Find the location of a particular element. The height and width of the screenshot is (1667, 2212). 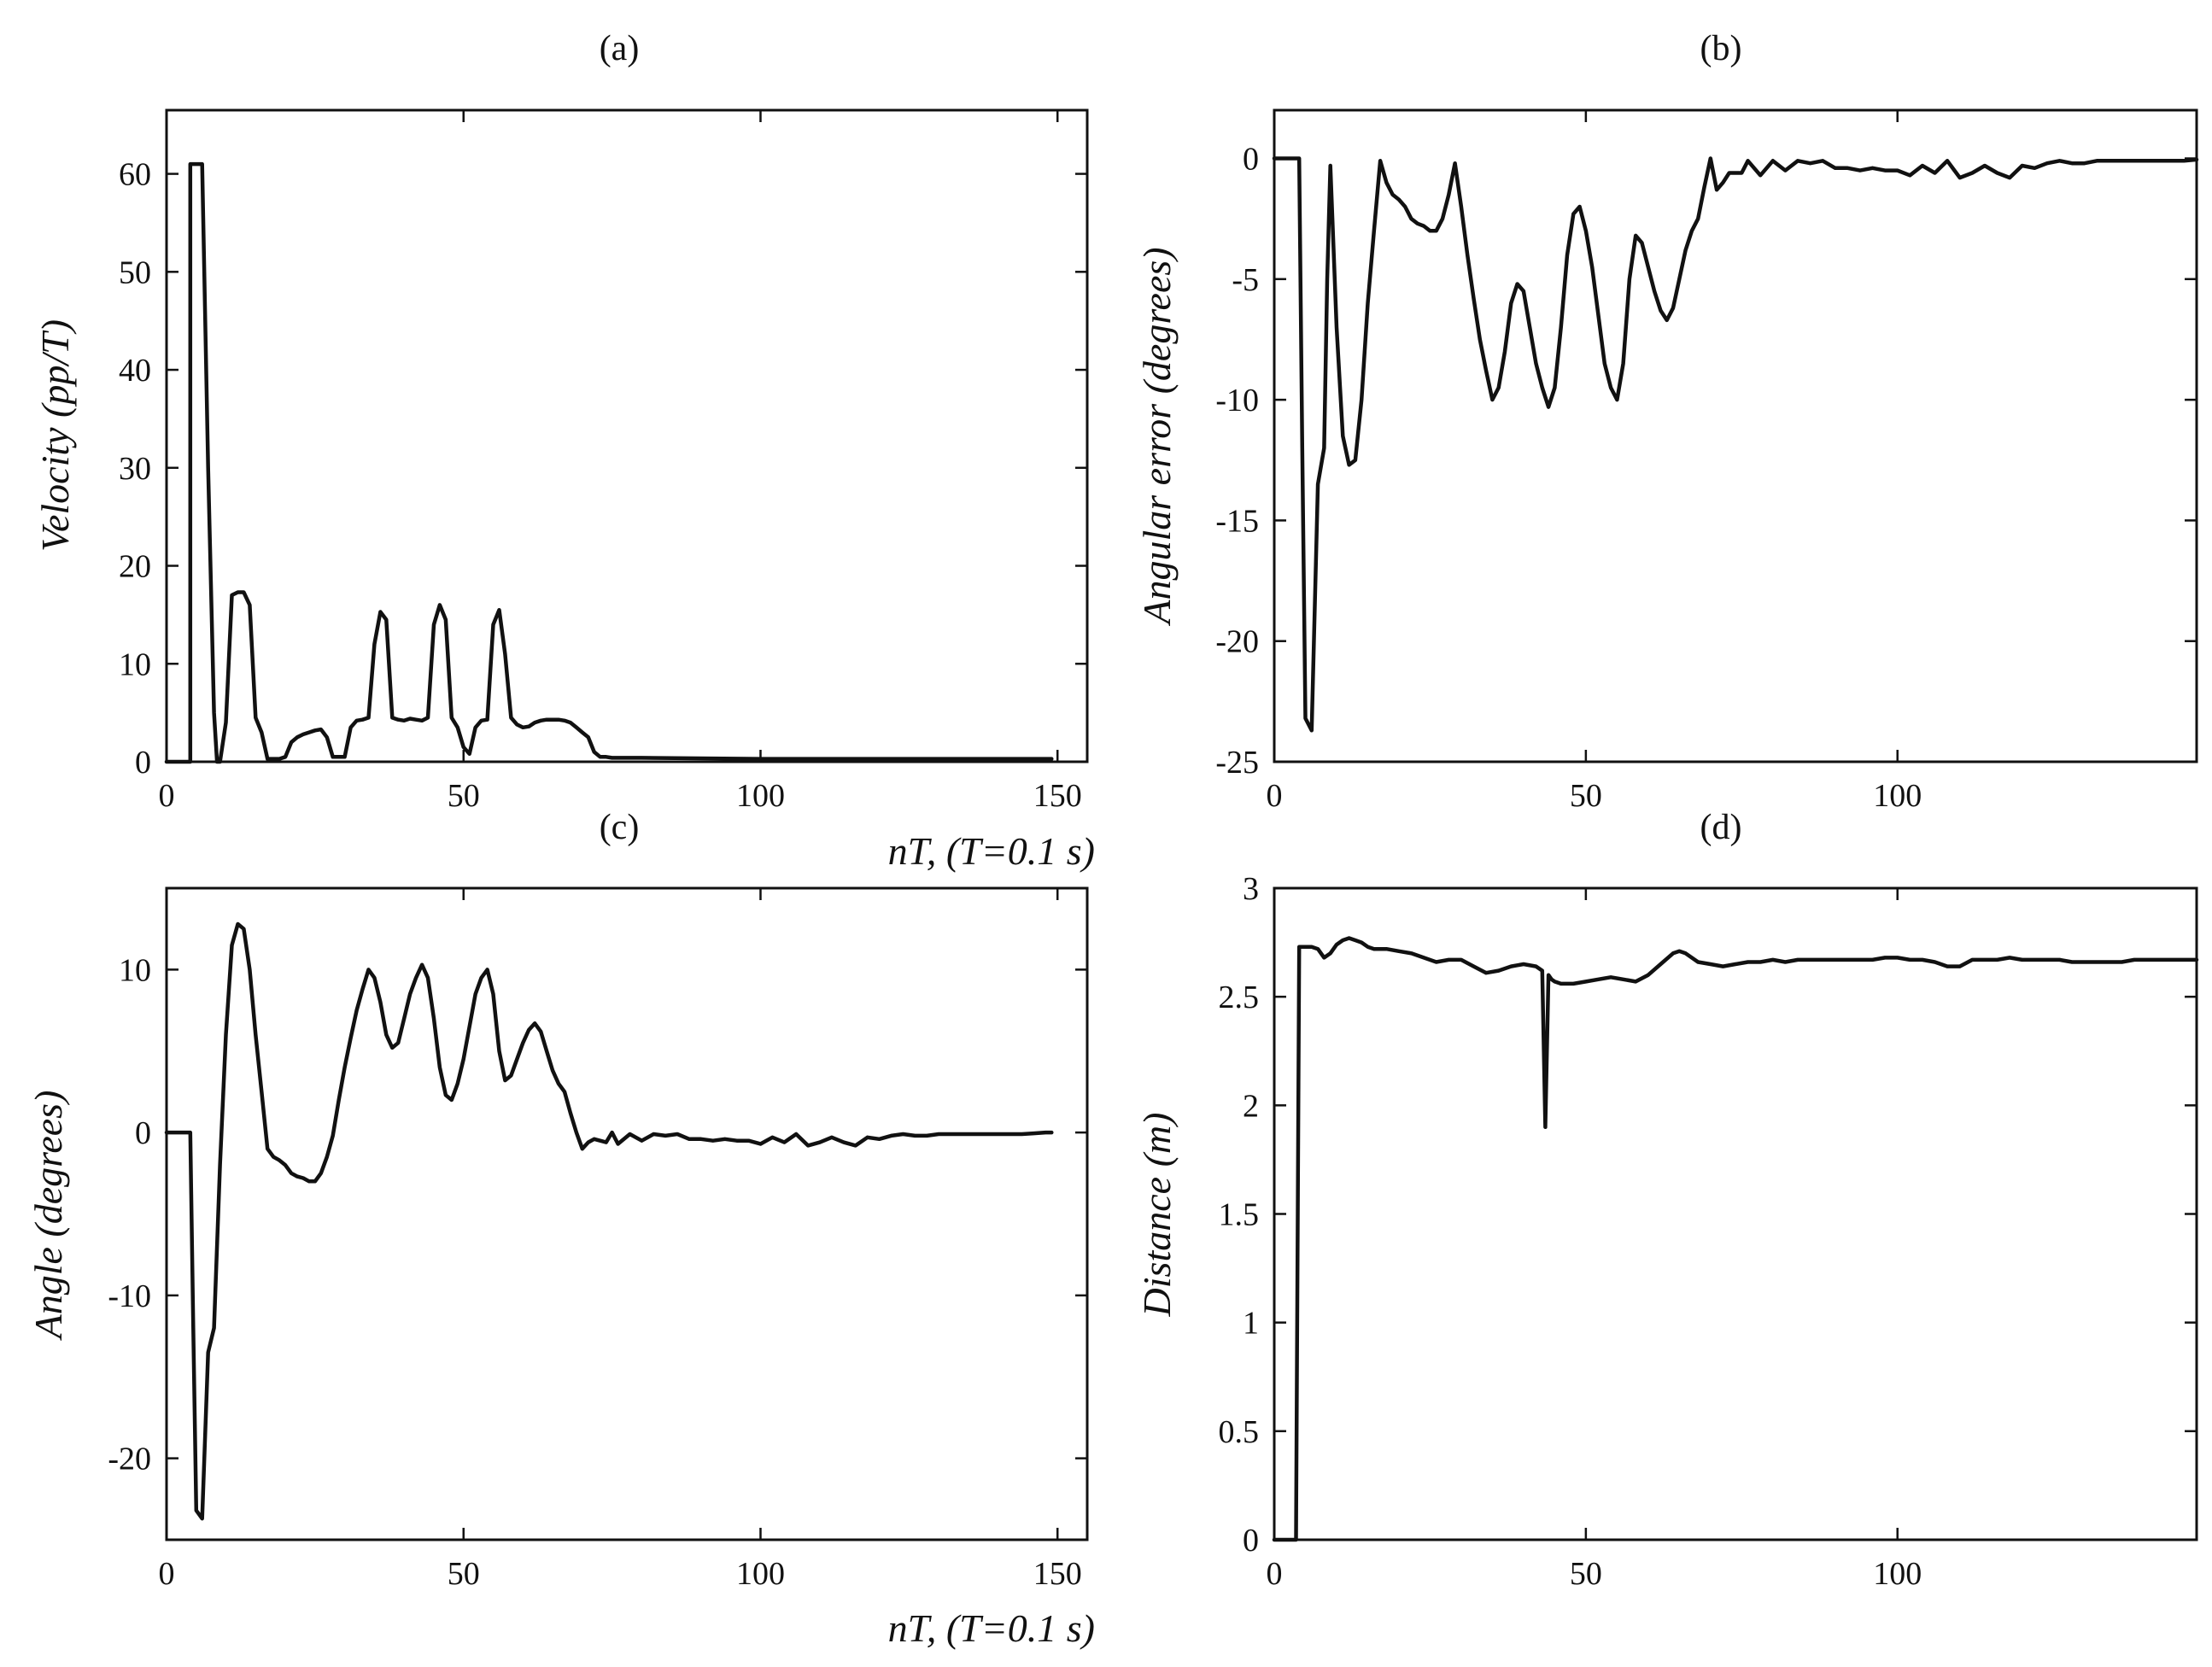

panel-a-y-tick-label-0: 0 is located at coordinates (143, 763).